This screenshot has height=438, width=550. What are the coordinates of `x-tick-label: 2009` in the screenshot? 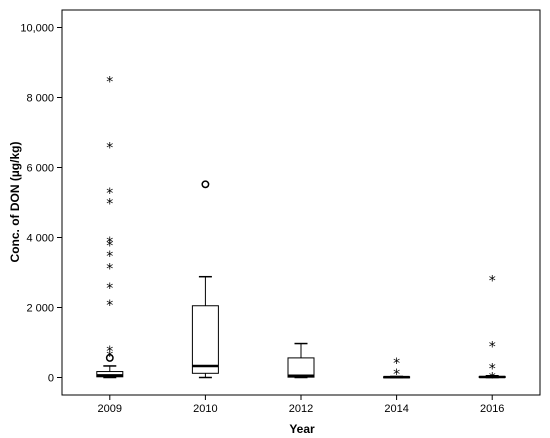 It's located at (110, 409).